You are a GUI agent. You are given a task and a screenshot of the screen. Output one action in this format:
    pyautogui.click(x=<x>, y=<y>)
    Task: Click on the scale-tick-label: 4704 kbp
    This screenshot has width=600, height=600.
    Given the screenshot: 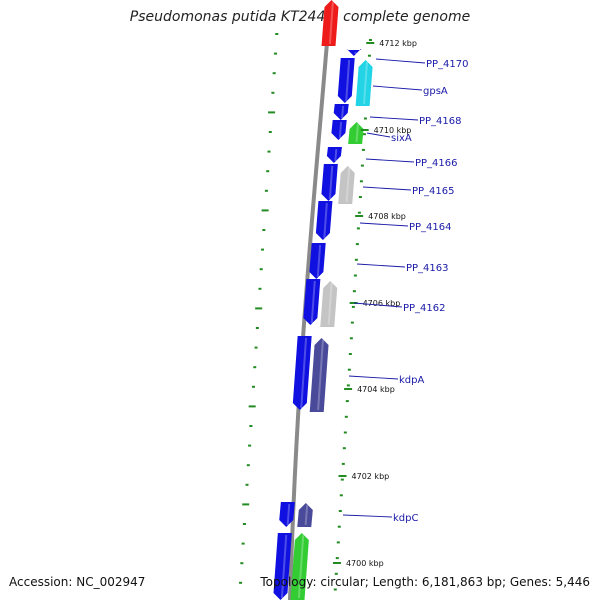 What is the action you would take?
    pyautogui.click(x=376, y=389)
    